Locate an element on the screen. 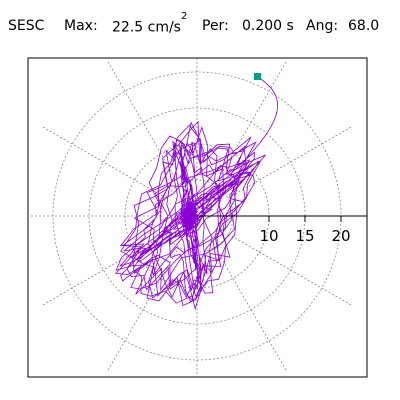 This screenshot has height=400, width=400. axis-ticks: 10 15 20 is located at coordinates (305, 230).